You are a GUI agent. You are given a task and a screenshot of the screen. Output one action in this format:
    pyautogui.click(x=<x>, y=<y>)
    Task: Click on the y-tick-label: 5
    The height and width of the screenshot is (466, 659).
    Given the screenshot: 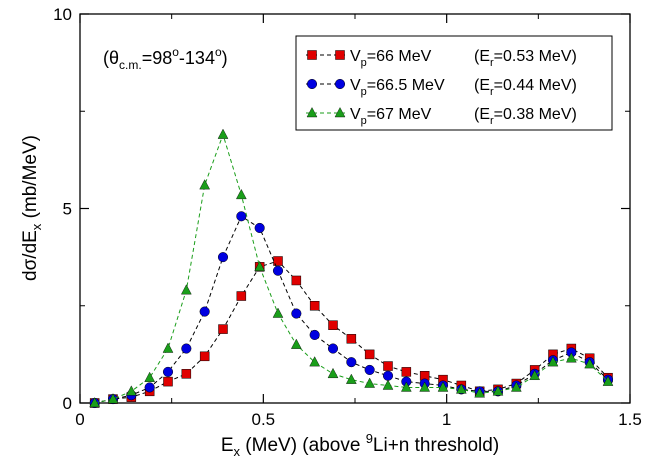 What is the action you would take?
    pyautogui.click(x=67, y=209)
    